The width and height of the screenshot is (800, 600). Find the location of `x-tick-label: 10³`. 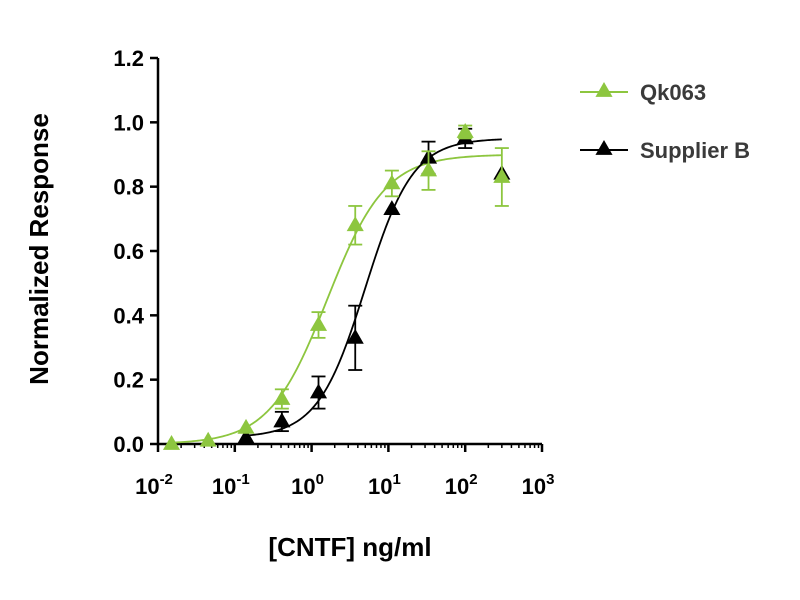

x-tick-label: 10³ is located at coordinates (538, 485).